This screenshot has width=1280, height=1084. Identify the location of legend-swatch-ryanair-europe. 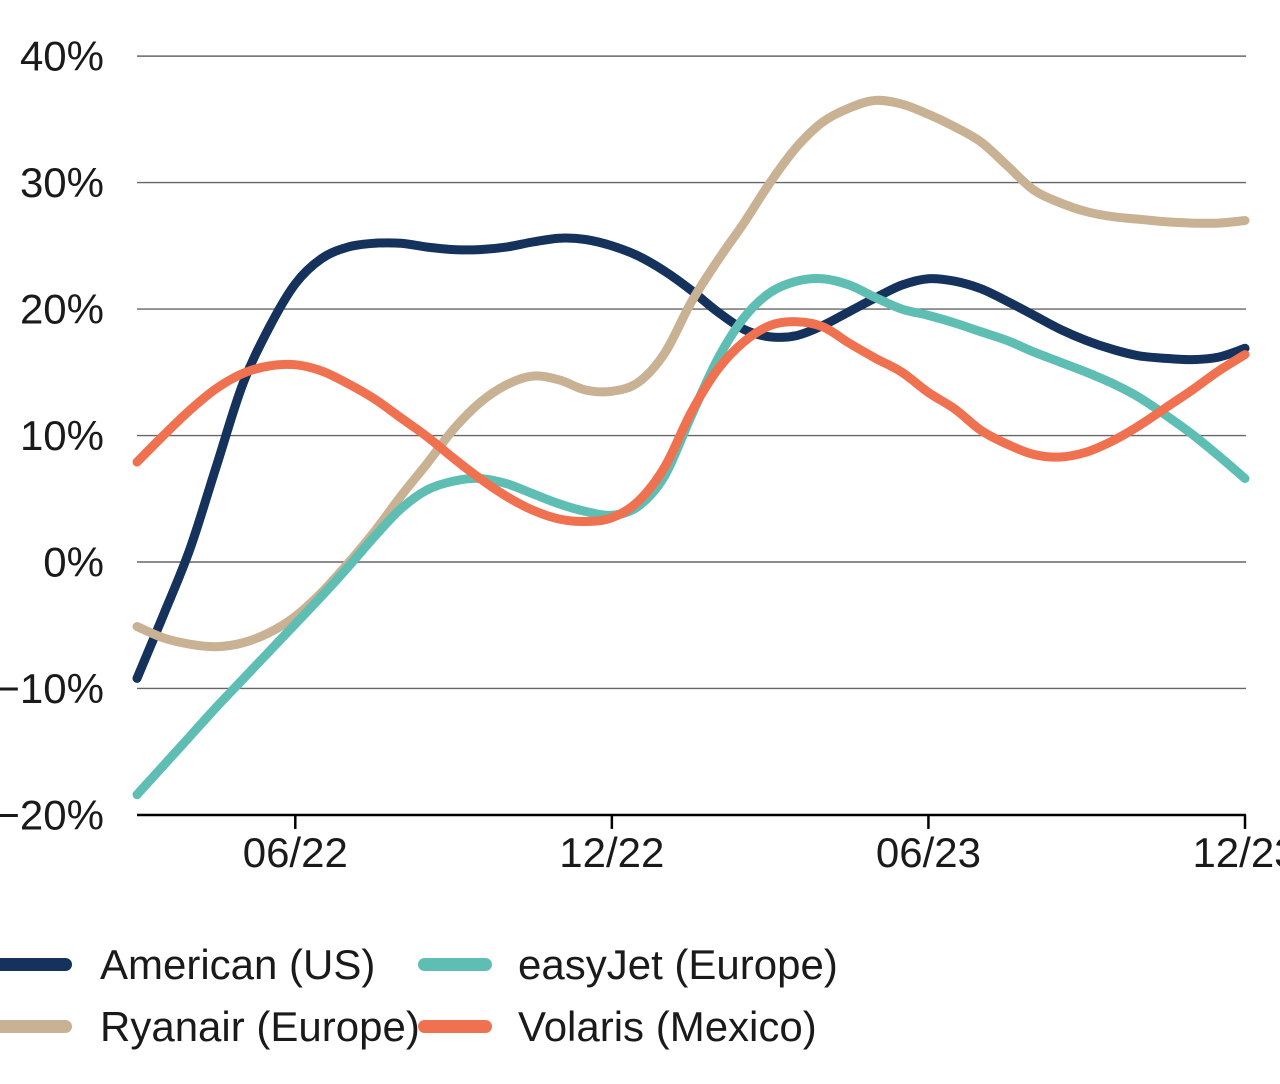
(36, 1026).